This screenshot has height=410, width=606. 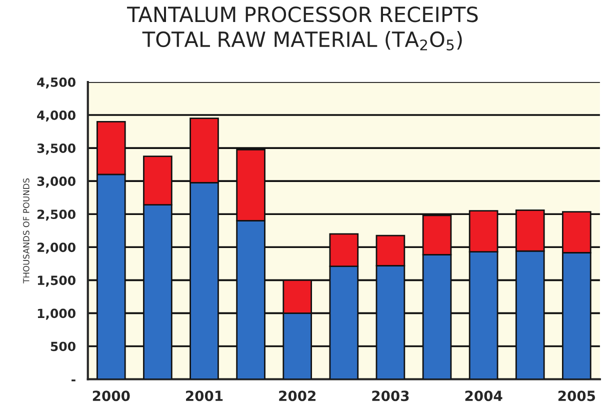 What do you see at coordinates (297, 396) in the screenshot?
I see `x-tick-label: 2002` at bounding box center [297, 396].